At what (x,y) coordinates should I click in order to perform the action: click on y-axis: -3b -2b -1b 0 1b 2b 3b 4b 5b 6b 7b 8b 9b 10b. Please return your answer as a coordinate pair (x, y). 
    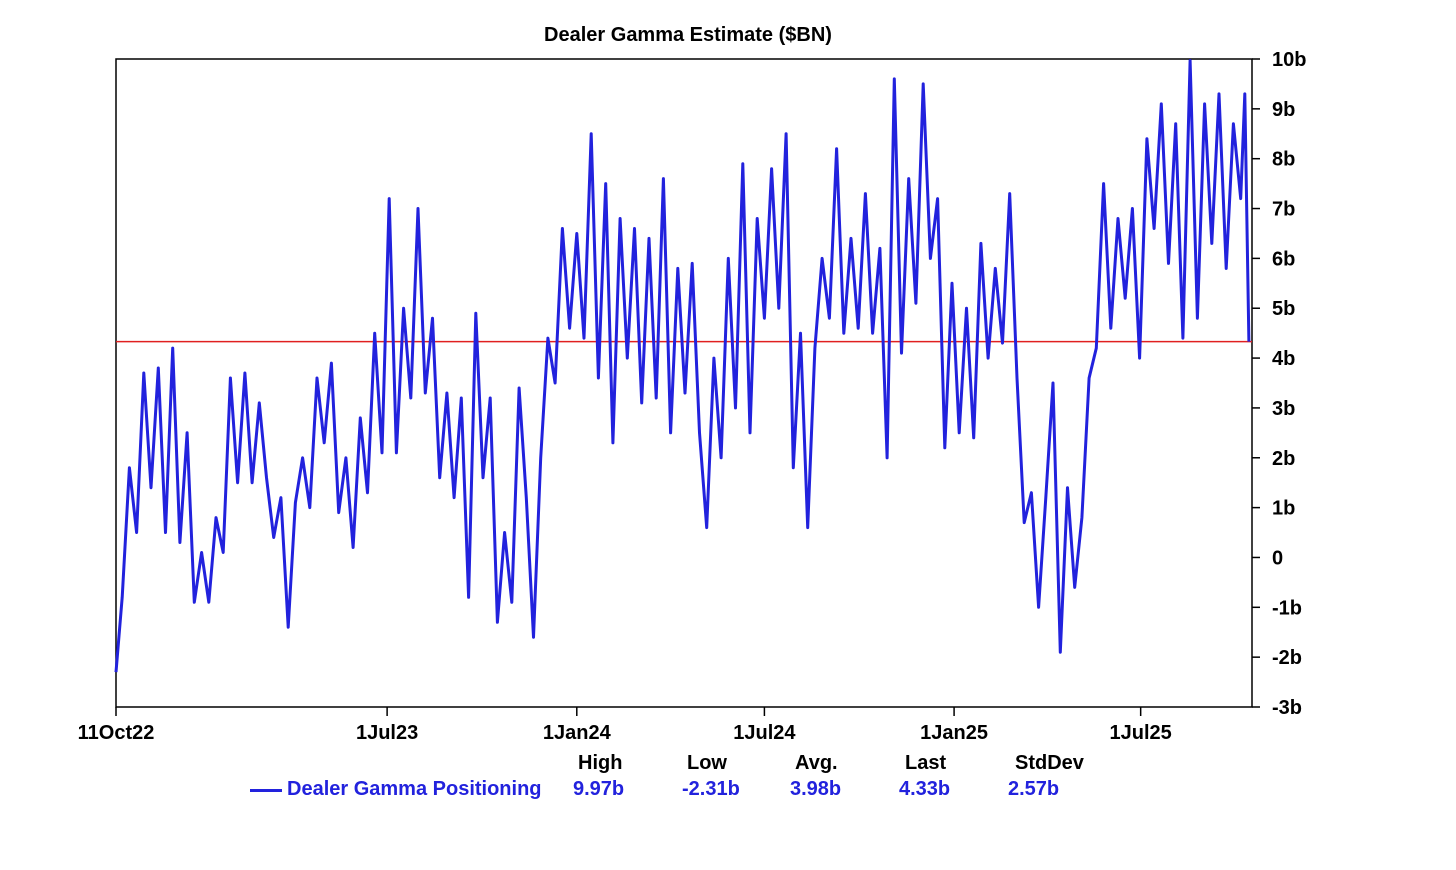
    Looking at the image, I should click on (1279, 384).